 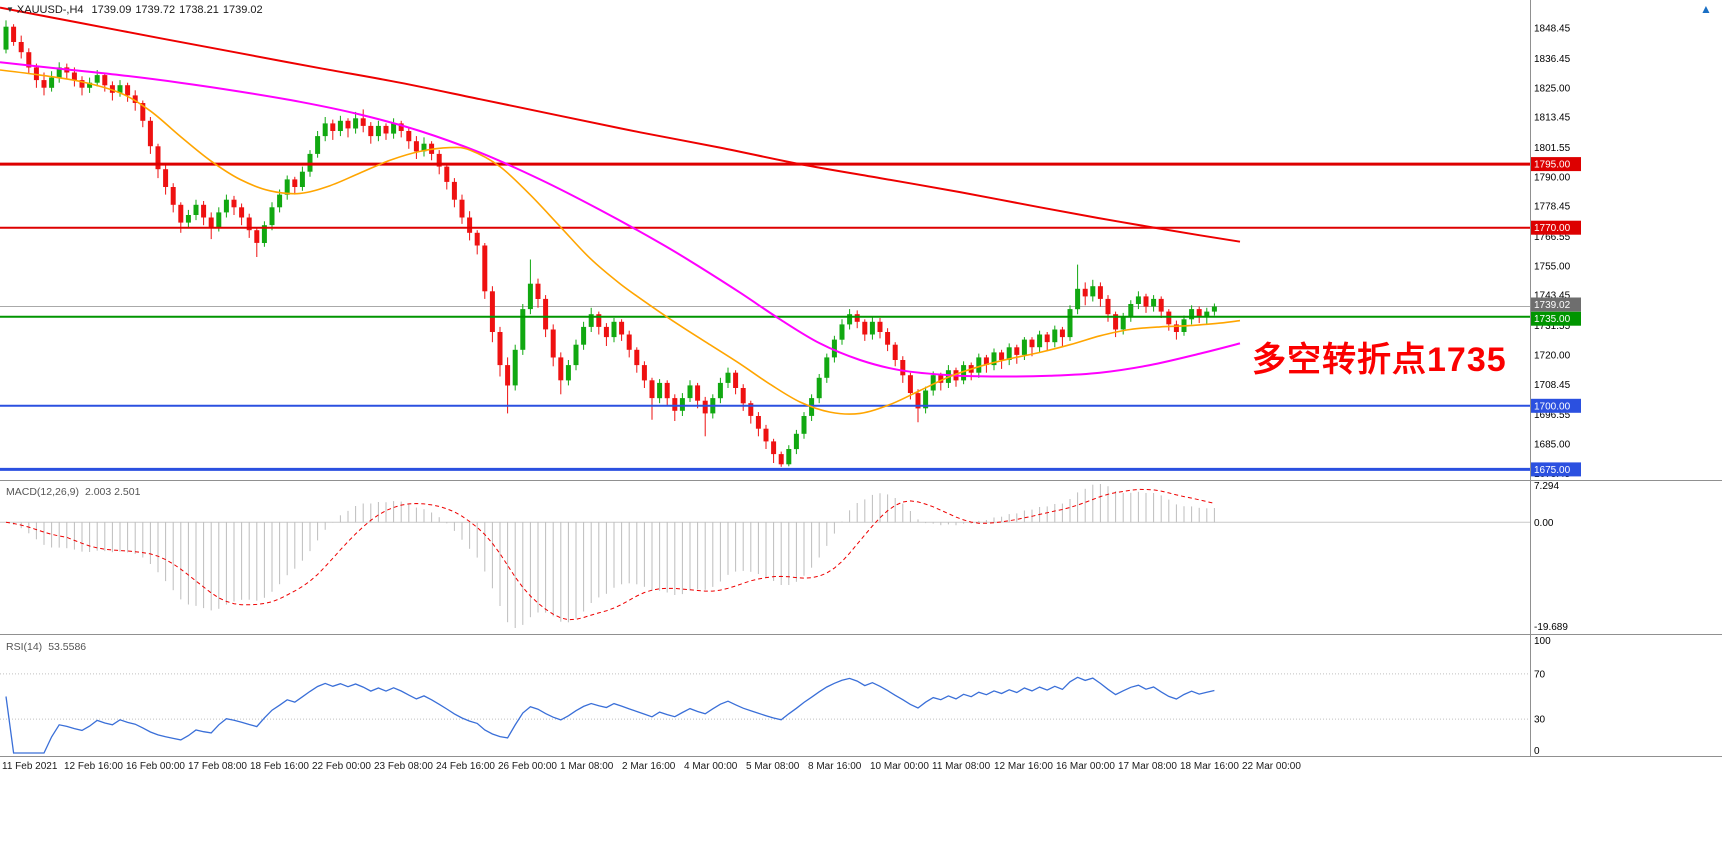 What do you see at coordinates (73, 492) in the screenshot?
I see `macd-indicator-label: MACD(12,26,9) 2.003 2.501` at bounding box center [73, 492].